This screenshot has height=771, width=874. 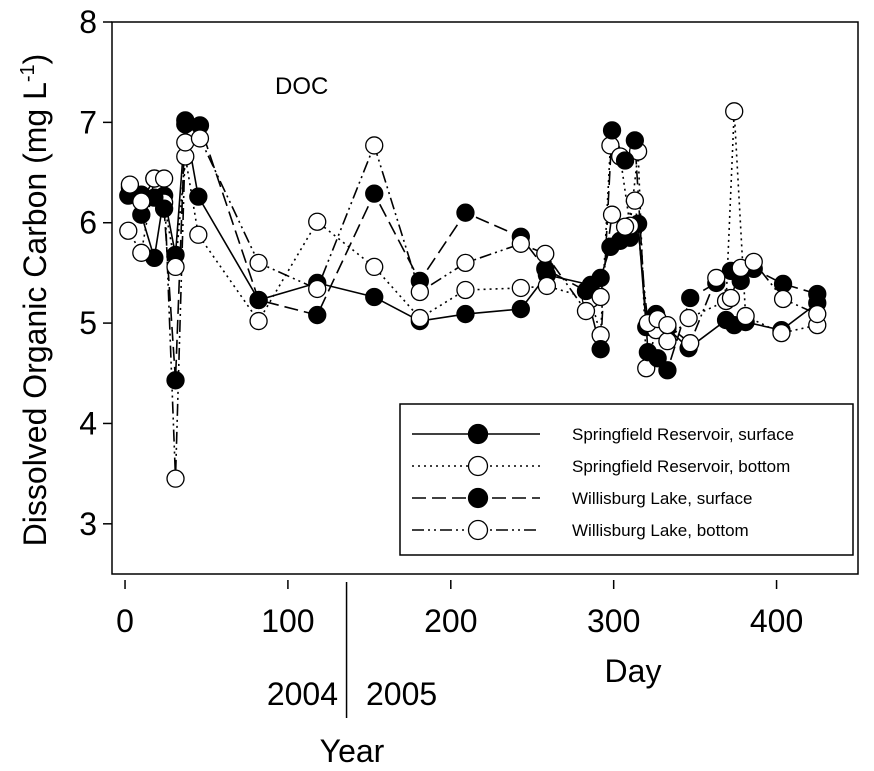 I want to click on x-tick-label-0: 0, so click(x=125, y=621).